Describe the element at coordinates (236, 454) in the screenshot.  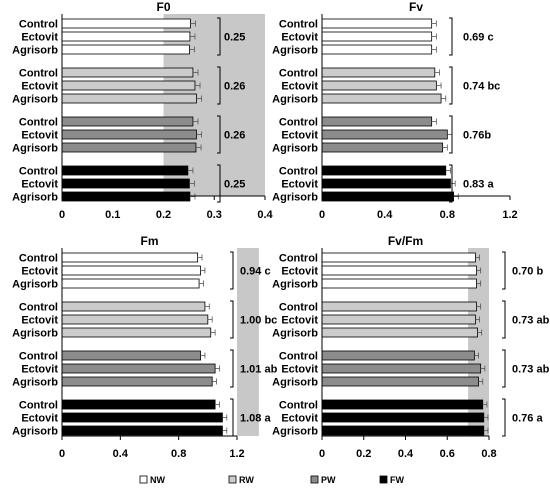
I see `x-tick-label: 1.2` at that location.